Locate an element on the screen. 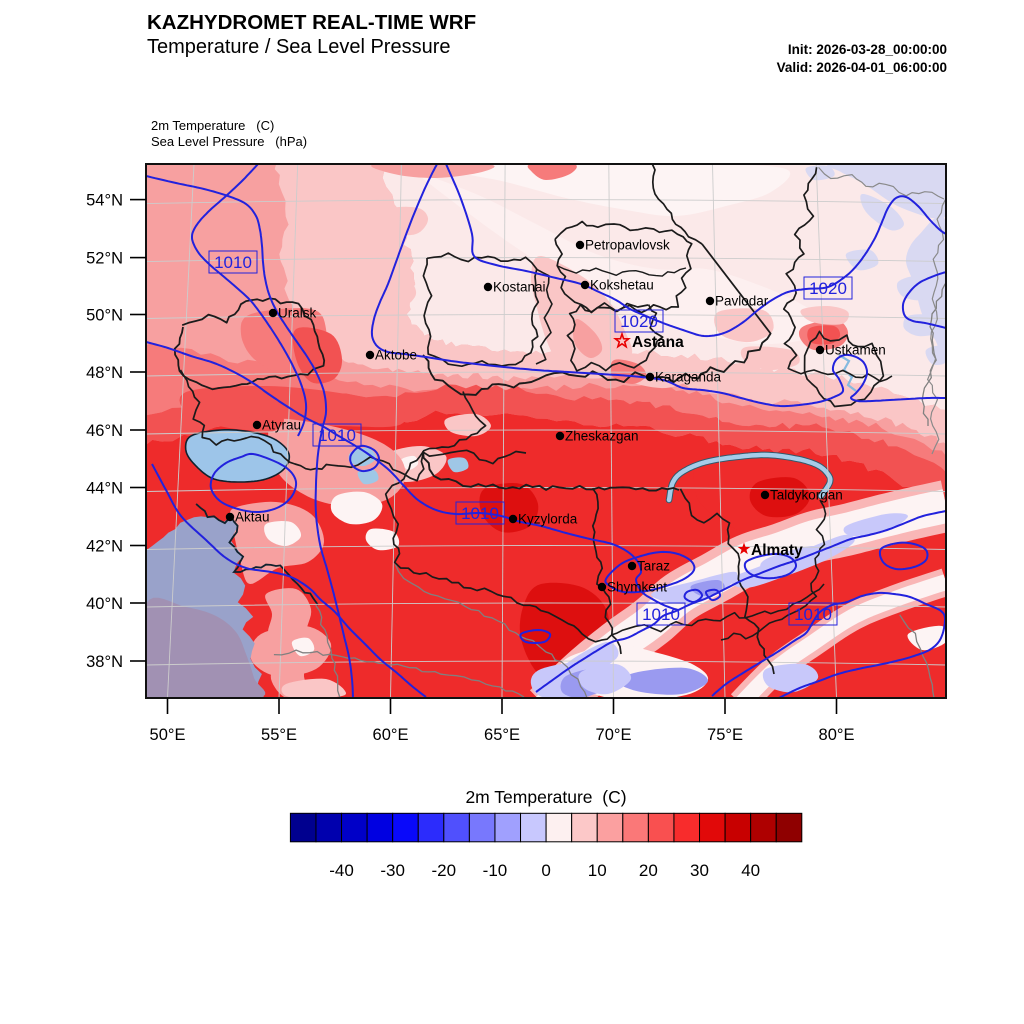 Image resolution: width=1024 pixels, height=1024 pixels. svg-text: 0 is located at coordinates (545, 870).